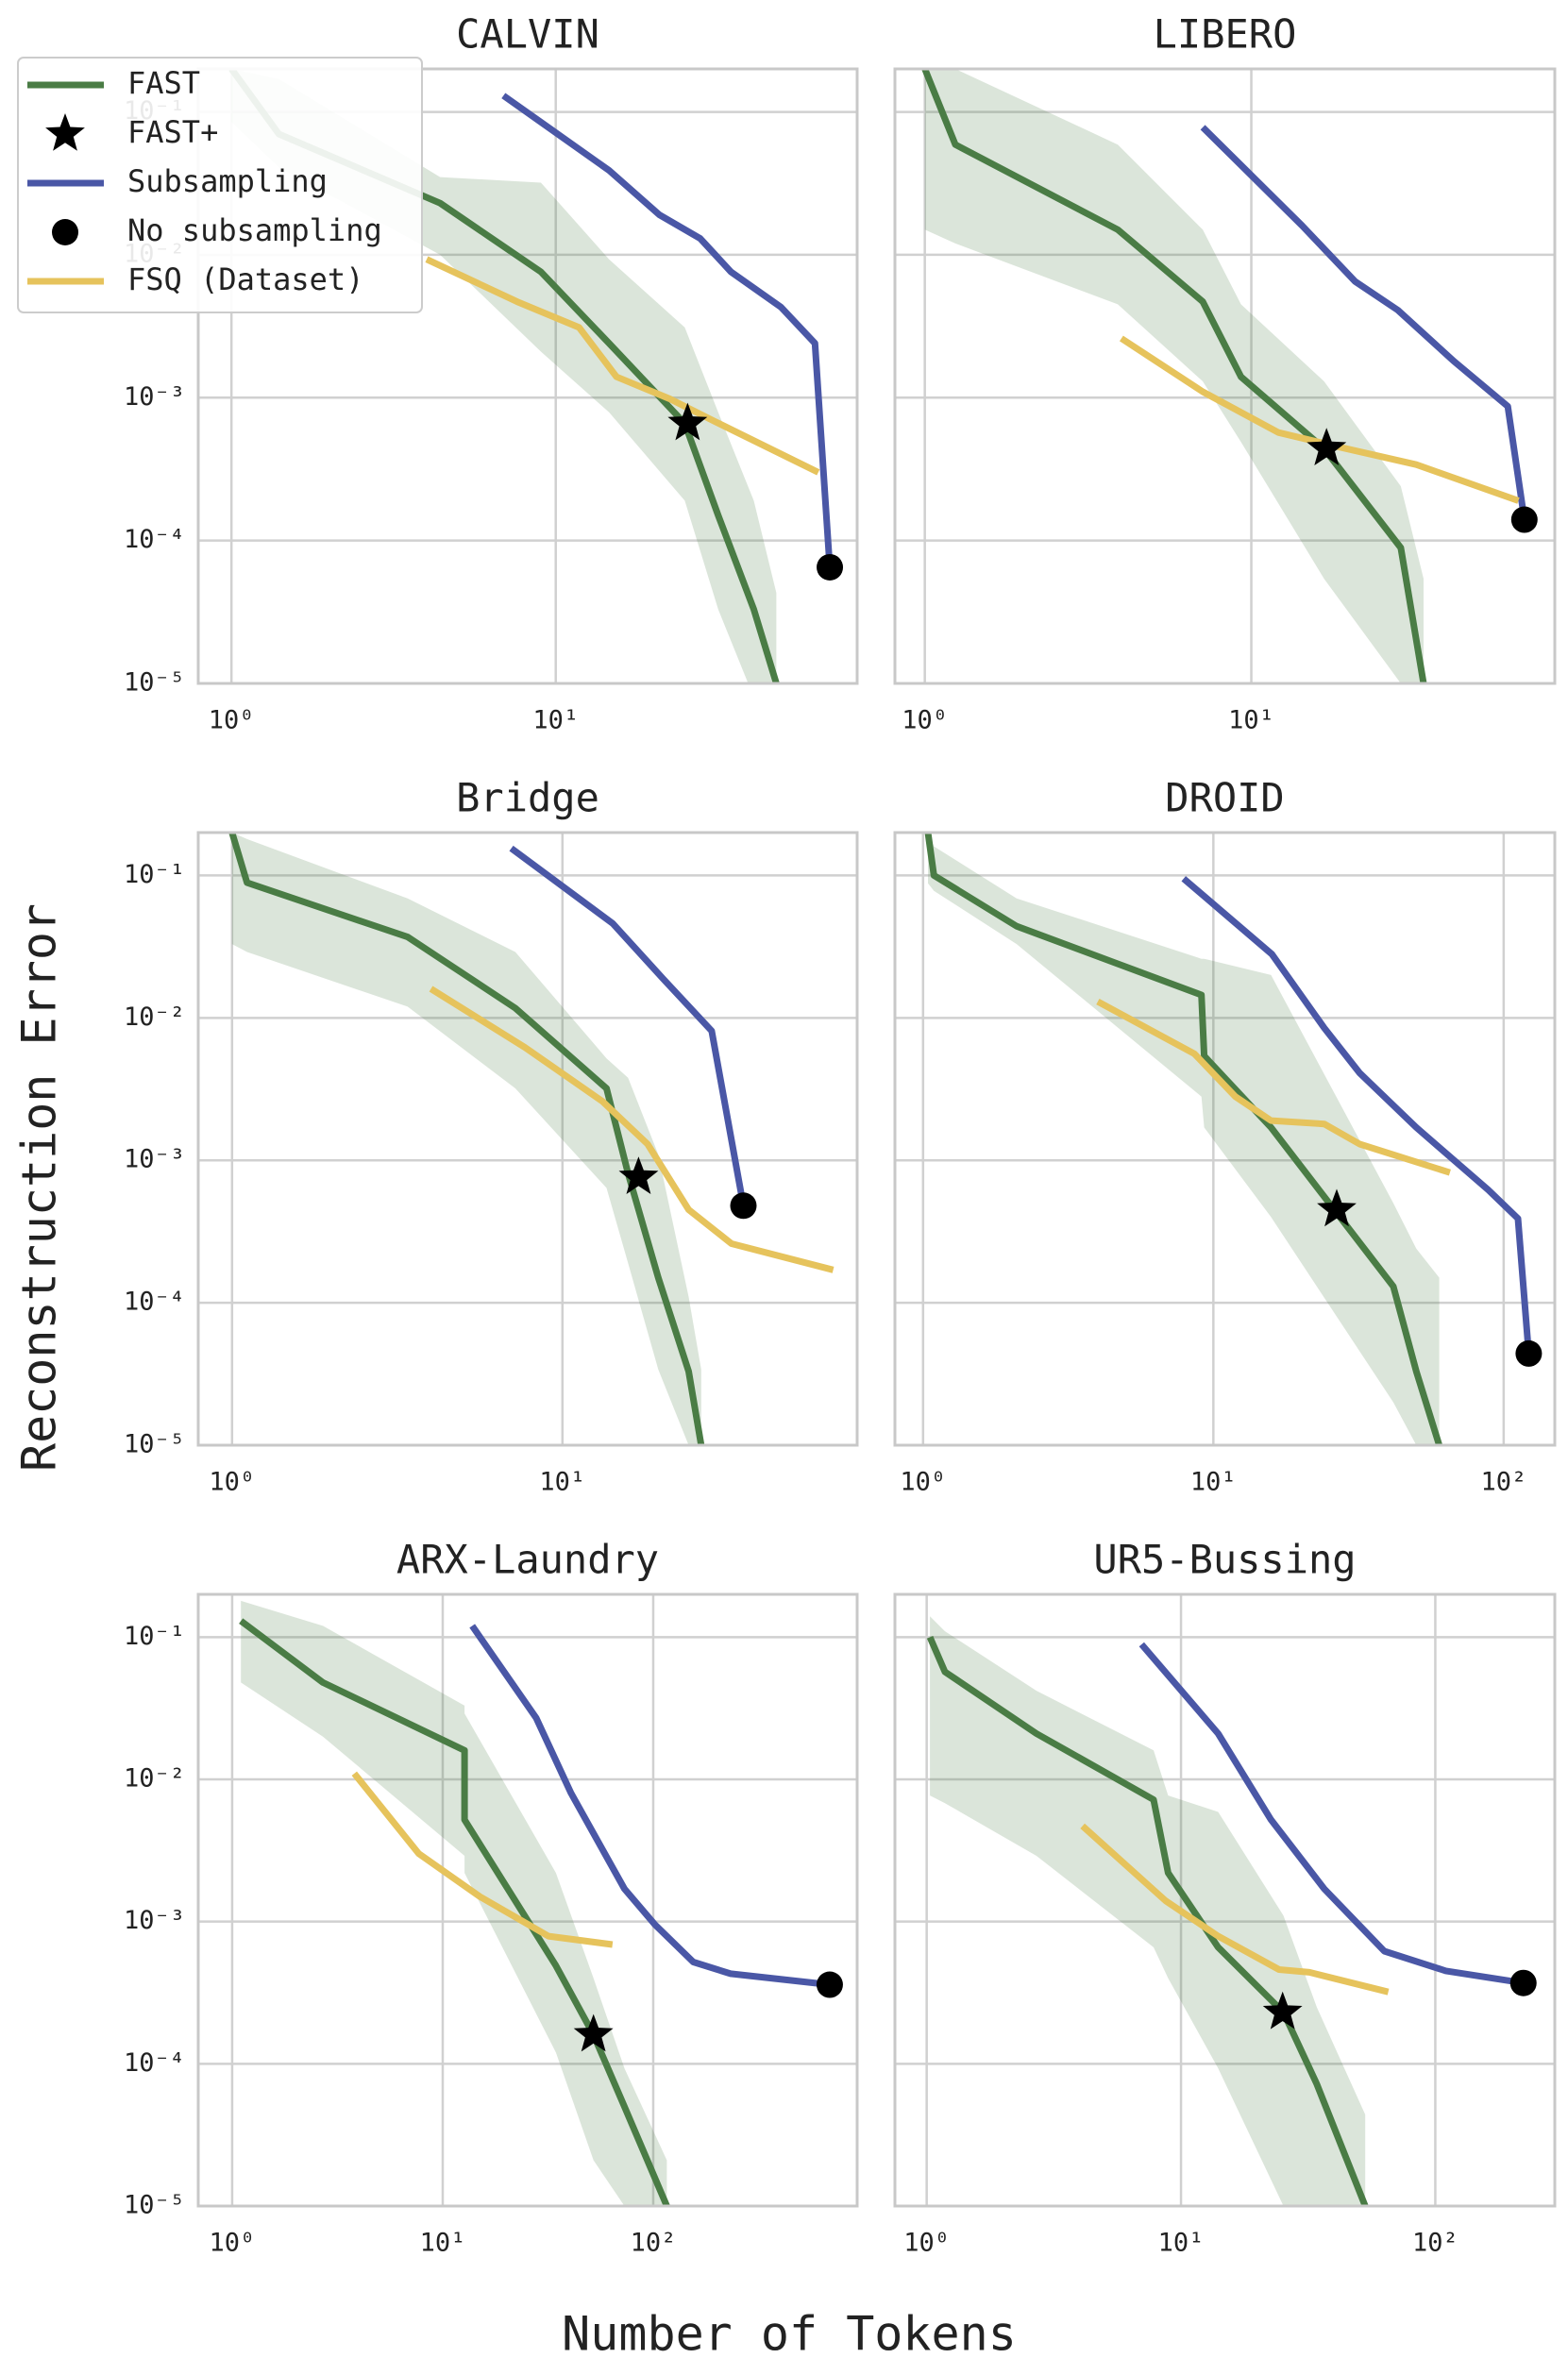  I want to click on chart-title: CALVIN, so click(527, 34).